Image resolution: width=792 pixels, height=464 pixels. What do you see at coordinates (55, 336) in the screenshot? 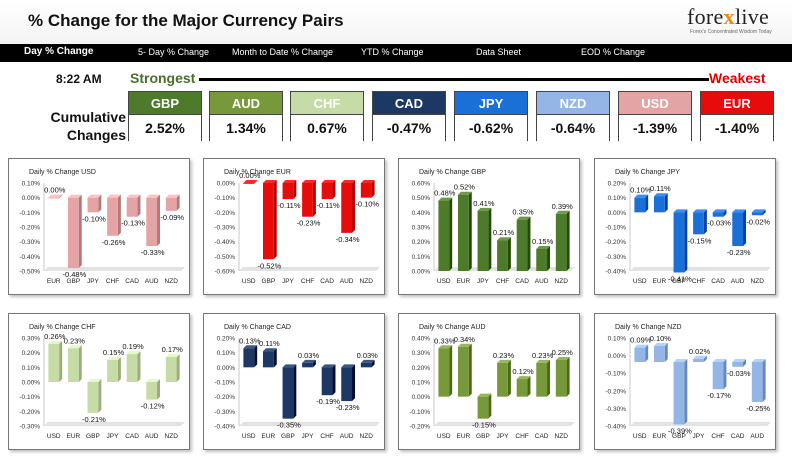
I see `data-label: 0.26%` at bounding box center [55, 336].